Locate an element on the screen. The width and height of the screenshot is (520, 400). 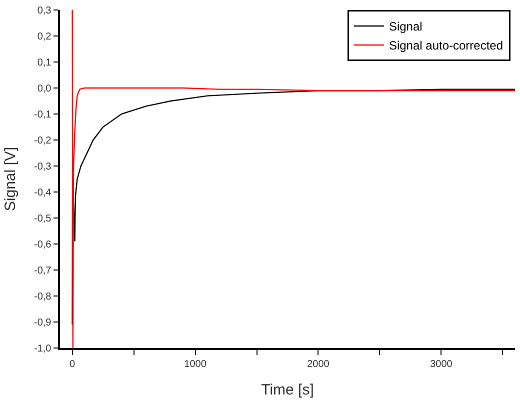
y-tick-label: -0,2 is located at coordinates (43, 141).